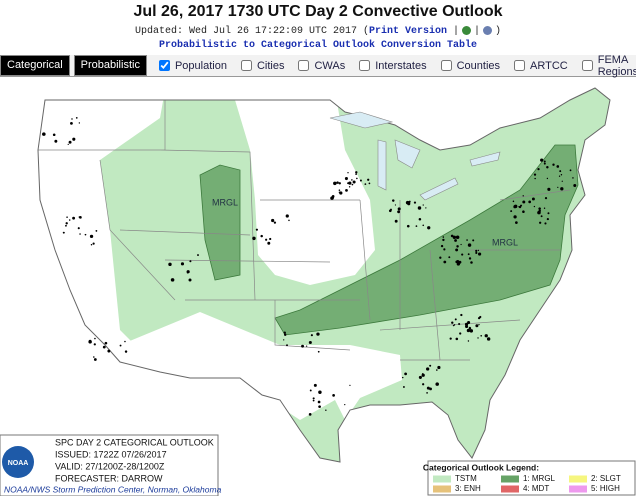  Describe the element at coordinates (415, 156) in the screenshot. I see `great-lakes` at that location.